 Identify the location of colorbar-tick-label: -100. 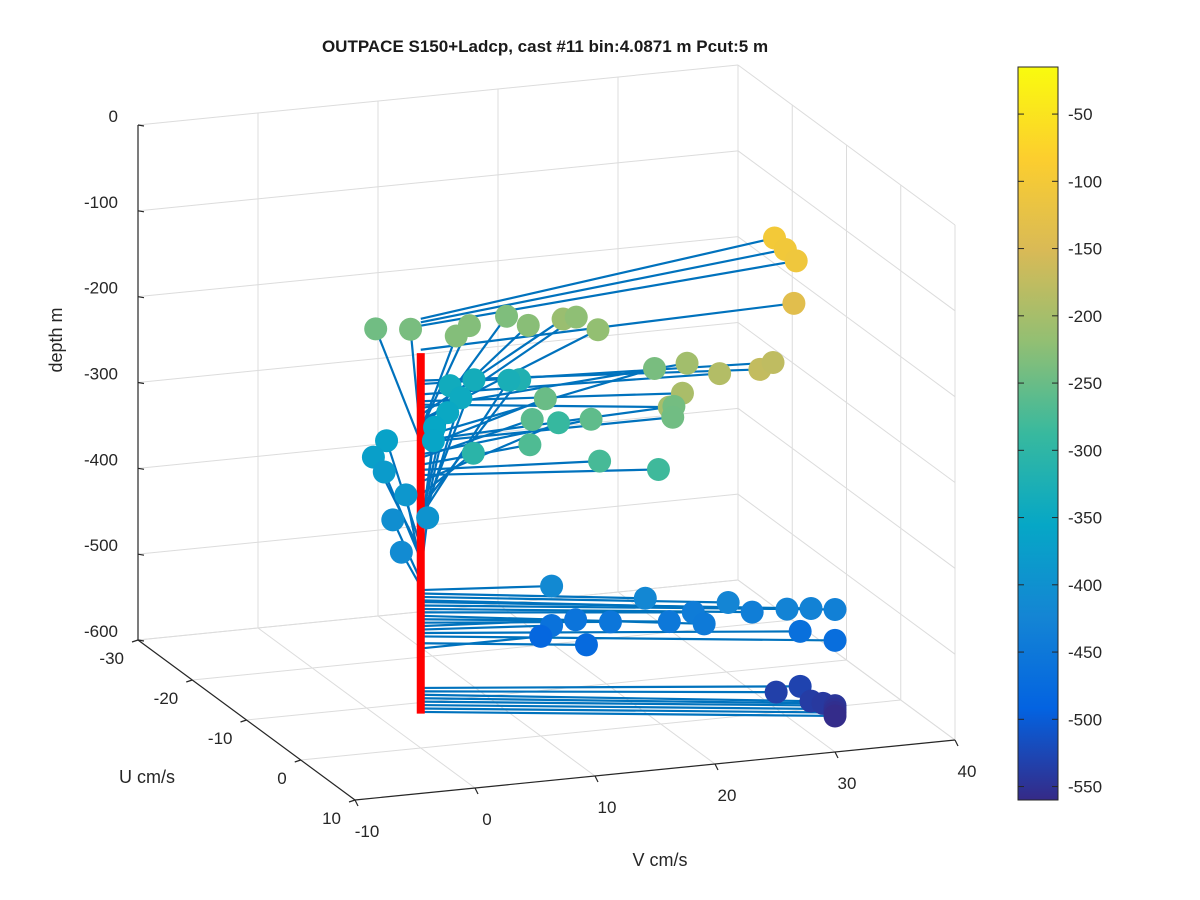
(1085, 181).